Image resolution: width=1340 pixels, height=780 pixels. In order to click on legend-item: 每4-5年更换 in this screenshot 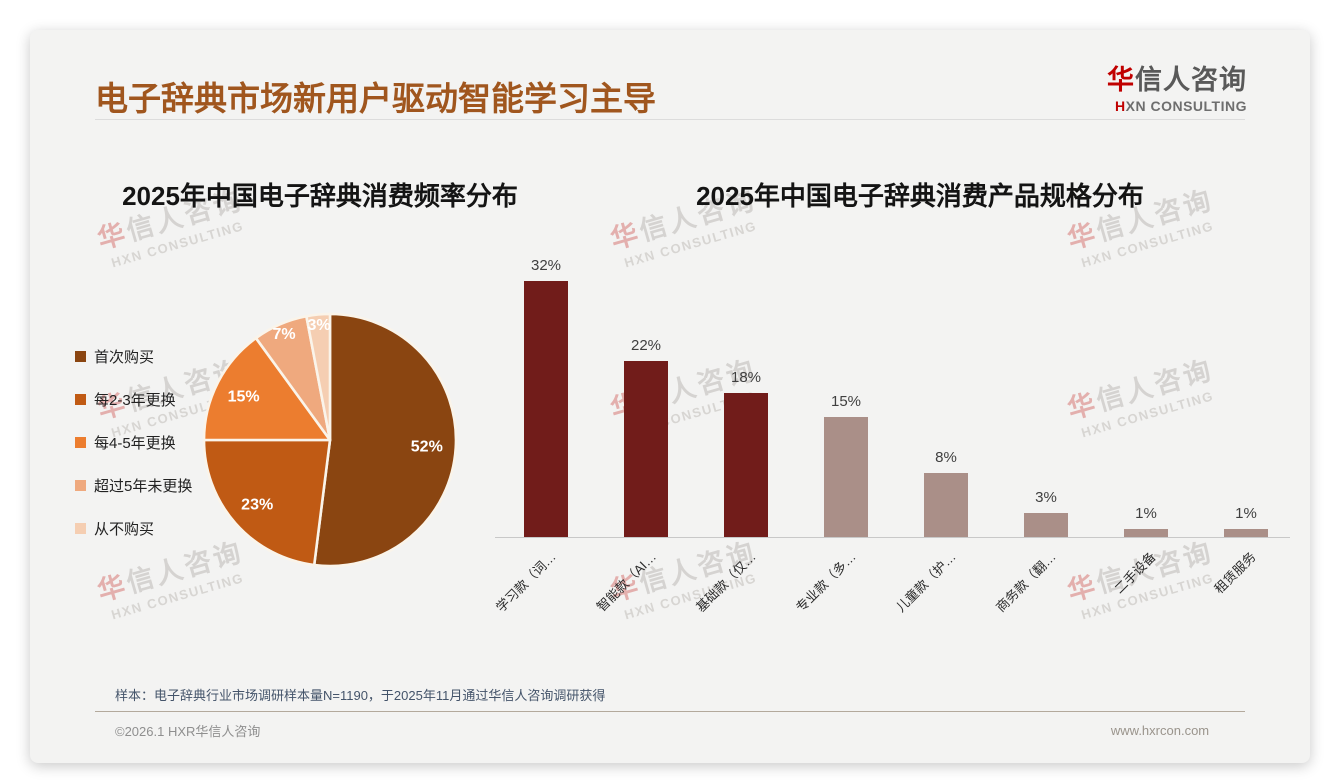, I will do `click(133, 442)`.